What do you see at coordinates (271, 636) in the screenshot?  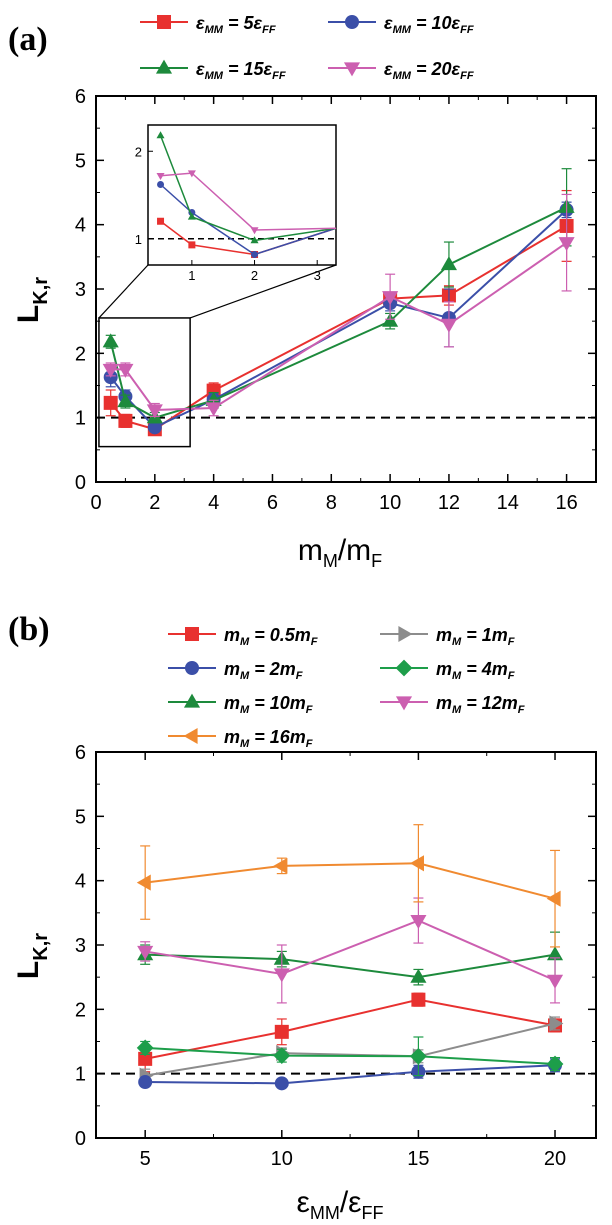 I see `legend-label: mM = 0.5mF` at bounding box center [271, 636].